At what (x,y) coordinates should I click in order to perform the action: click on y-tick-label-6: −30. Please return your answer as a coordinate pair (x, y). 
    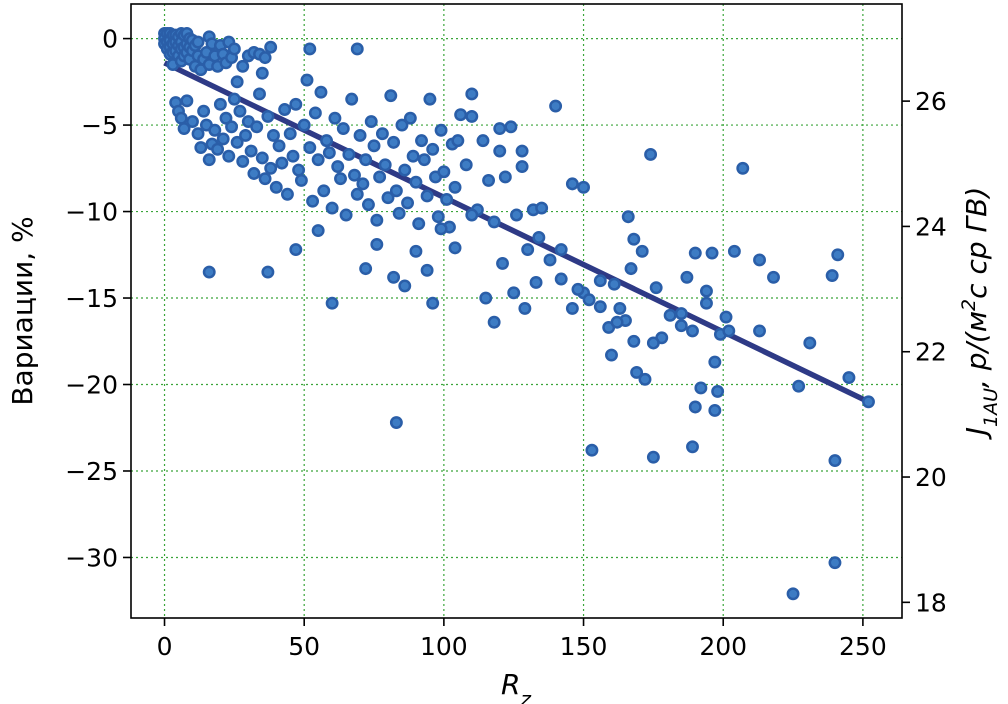
    Looking at the image, I should click on (91, 557).